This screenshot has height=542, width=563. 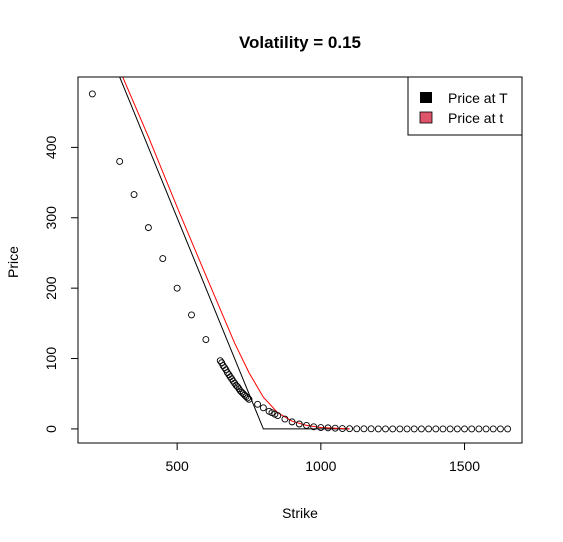 What do you see at coordinates (464, 466) in the screenshot?
I see `x-tick-label: 1500` at bounding box center [464, 466].